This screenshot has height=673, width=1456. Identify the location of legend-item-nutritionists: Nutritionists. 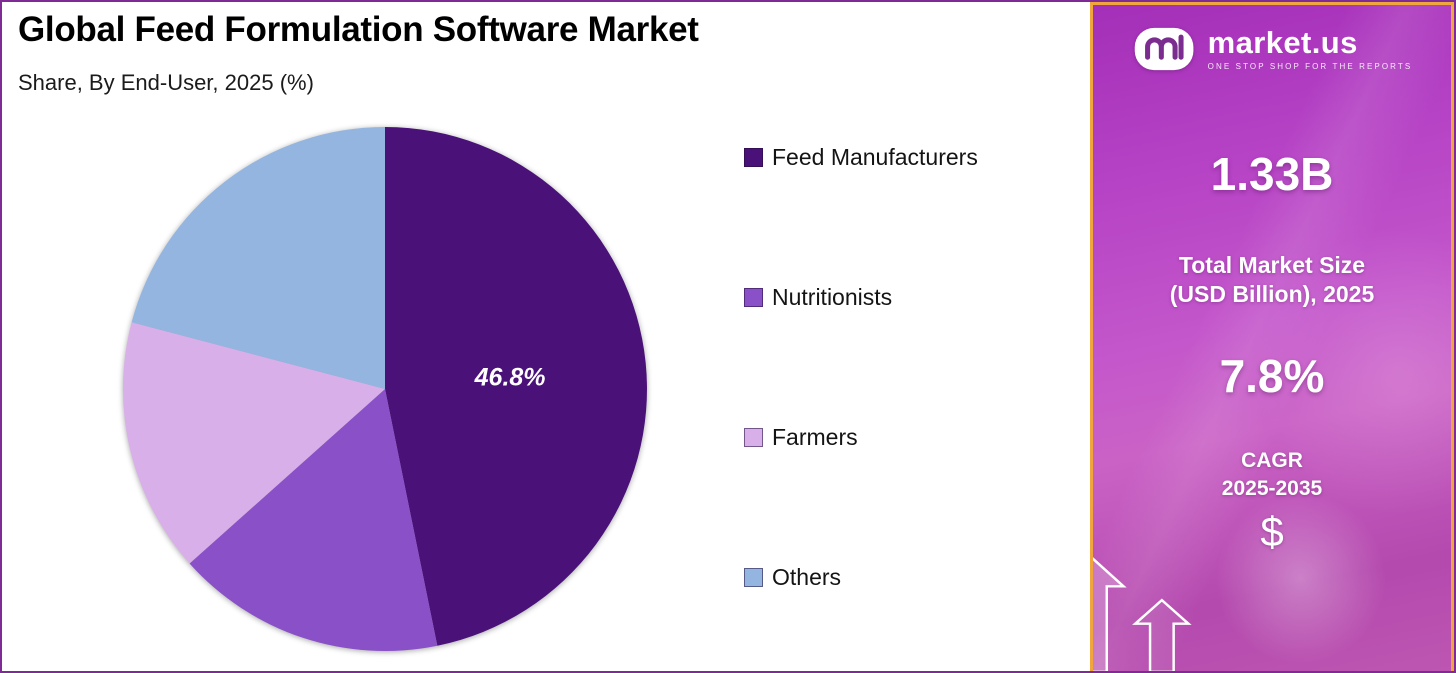
(861, 297).